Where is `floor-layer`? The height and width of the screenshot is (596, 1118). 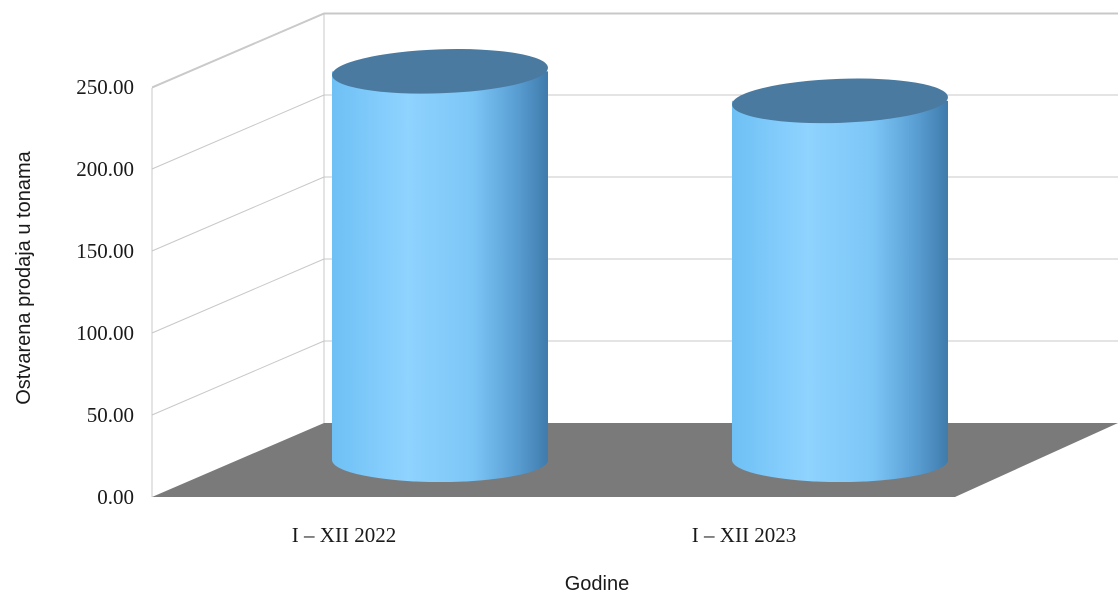
floor-layer is located at coordinates (635, 460).